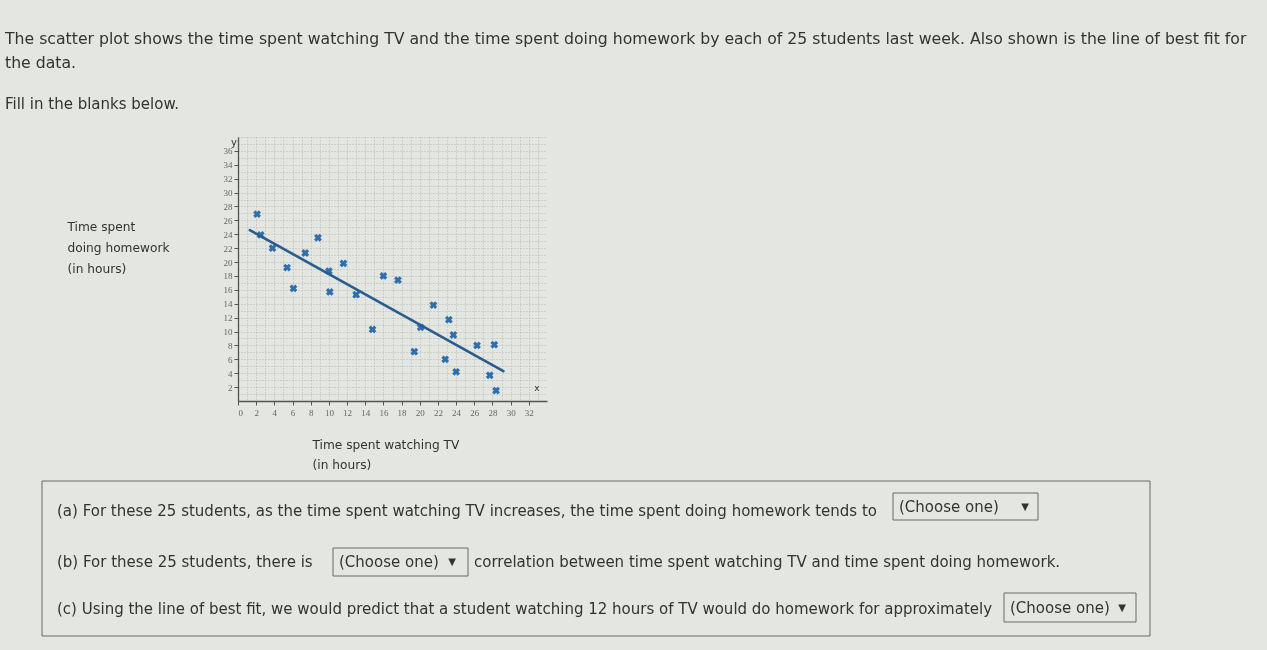 This screenshot has width=1267, height=650. What do you see at coordinates (228, 193) in the screenshot?
I see `y-tick-label: 30` at bounding box center [228, 193].